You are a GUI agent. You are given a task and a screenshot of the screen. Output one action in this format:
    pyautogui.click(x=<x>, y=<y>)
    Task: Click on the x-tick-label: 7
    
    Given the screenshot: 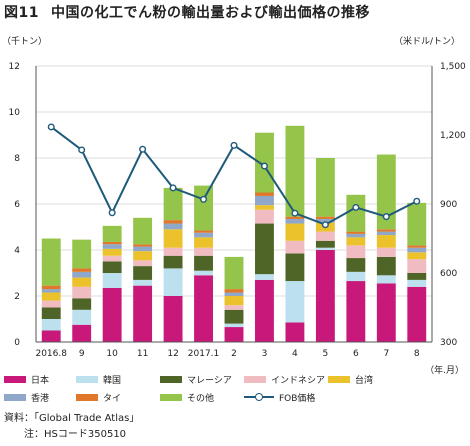 What is the action you would take?
    pyautogui.click(x=386, y=354)
    